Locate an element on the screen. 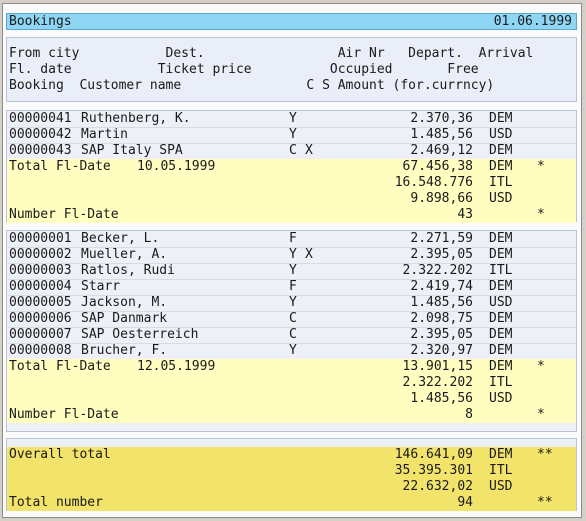  header-line-2: Fl. date Ticket price Occupied Free is located at coordinates (244, 69).